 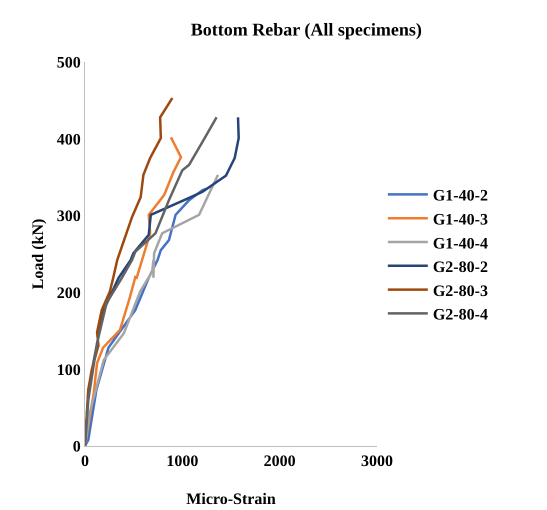 I want to click on legend-label: G1-40-3, so click(x=460, y=219).